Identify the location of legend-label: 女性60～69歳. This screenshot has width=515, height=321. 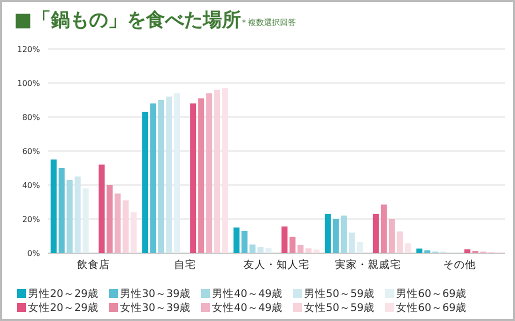
(431, 307).